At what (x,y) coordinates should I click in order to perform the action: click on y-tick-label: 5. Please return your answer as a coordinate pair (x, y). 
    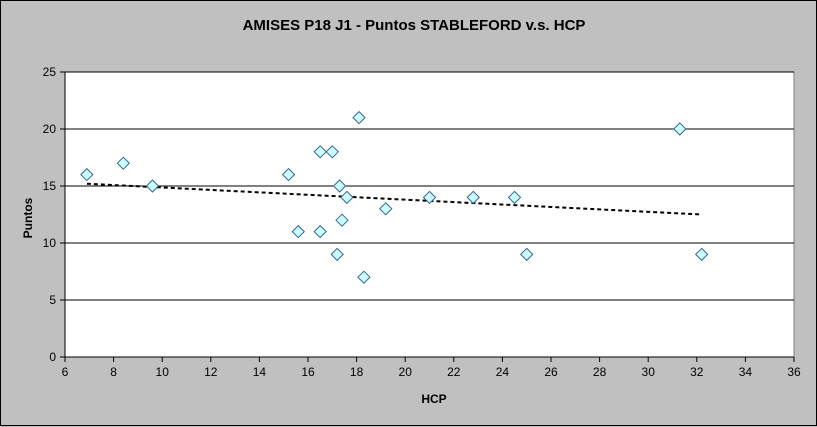
    Looking at the image, I should click on (52, 300).